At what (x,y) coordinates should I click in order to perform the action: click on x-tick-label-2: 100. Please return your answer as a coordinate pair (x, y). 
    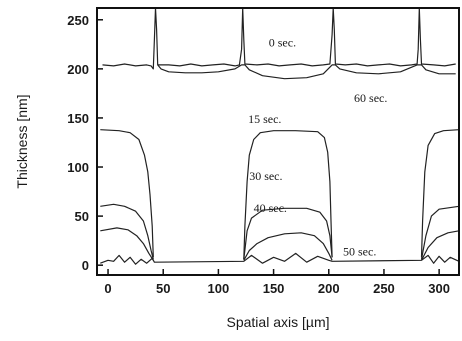
    Looking at the image, I should click on (219, 288).